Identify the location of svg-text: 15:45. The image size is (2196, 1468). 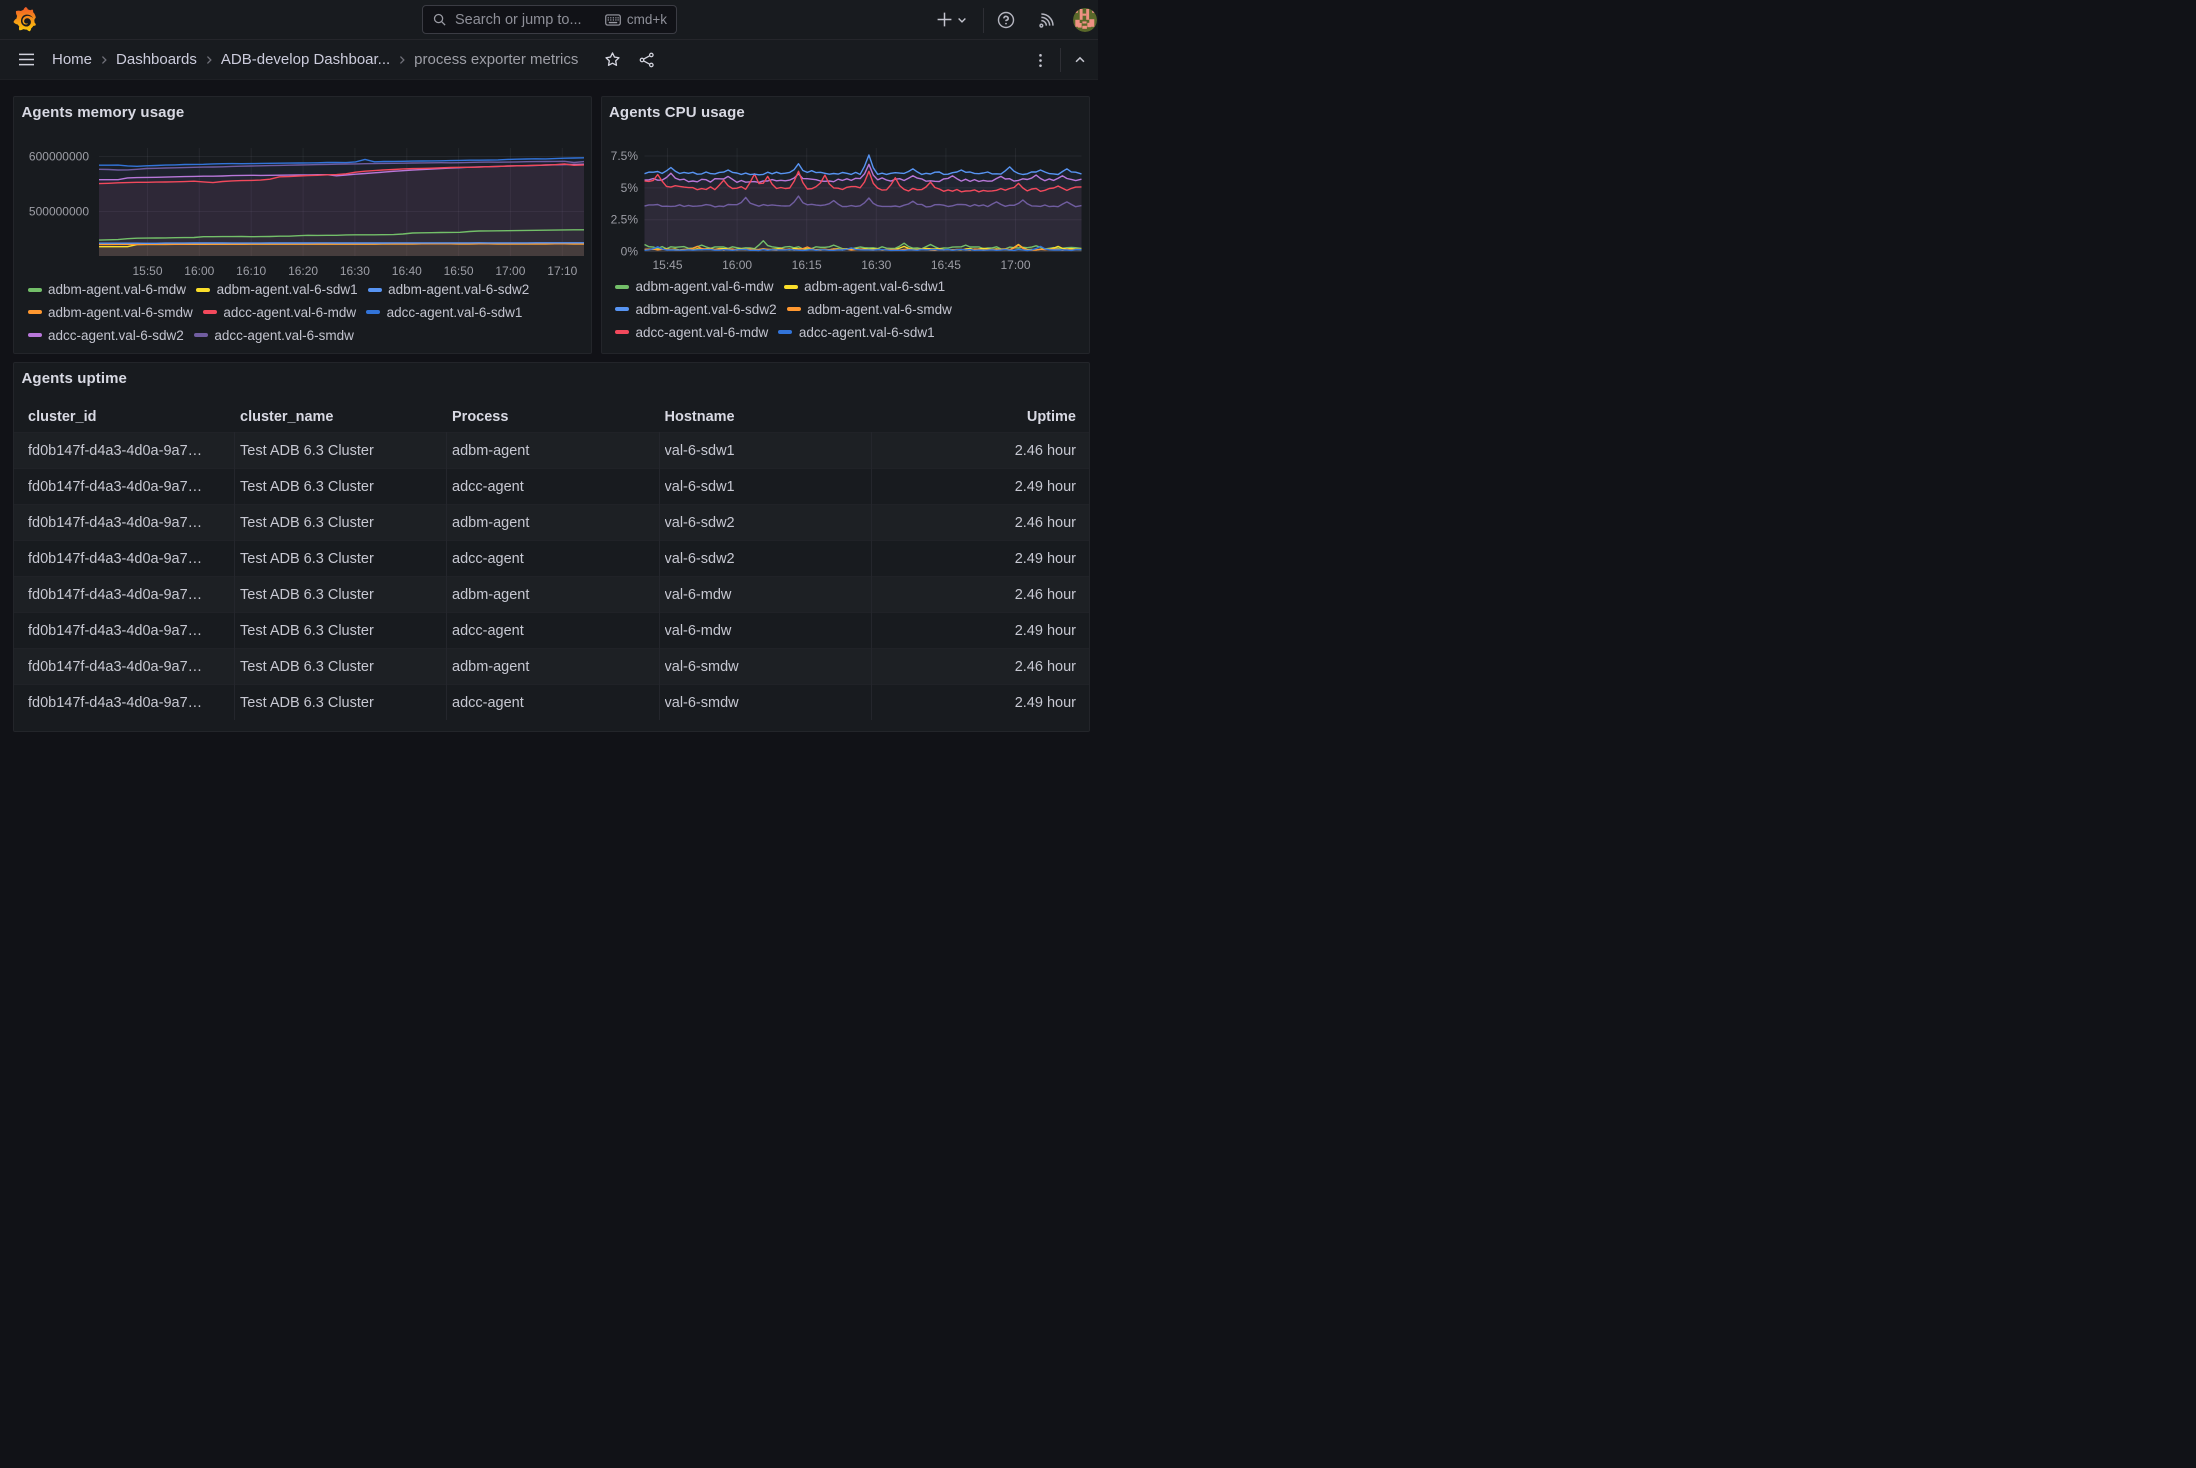
(667, 265).